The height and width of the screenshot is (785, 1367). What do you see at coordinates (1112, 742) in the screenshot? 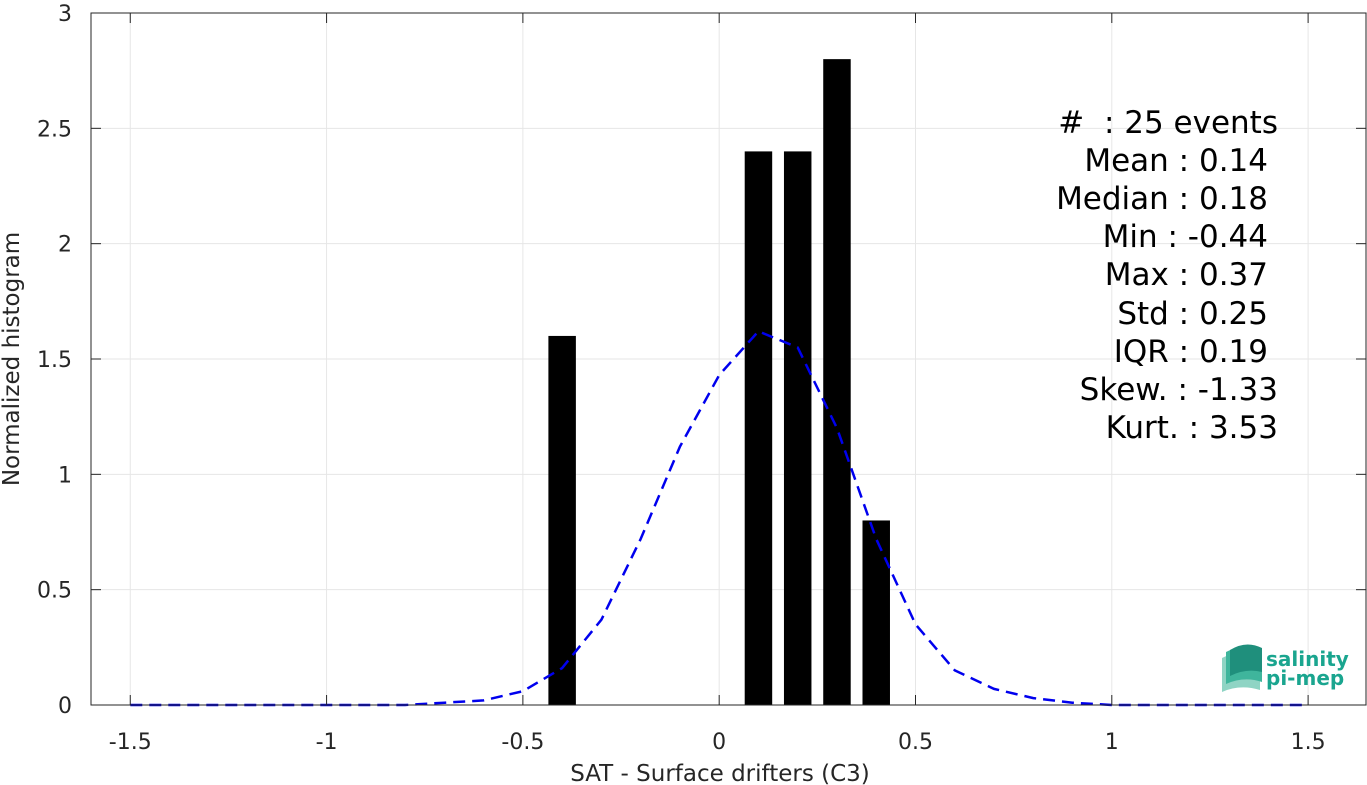
I see `x-tick-label: 1` at bounding box center [1112, 742].